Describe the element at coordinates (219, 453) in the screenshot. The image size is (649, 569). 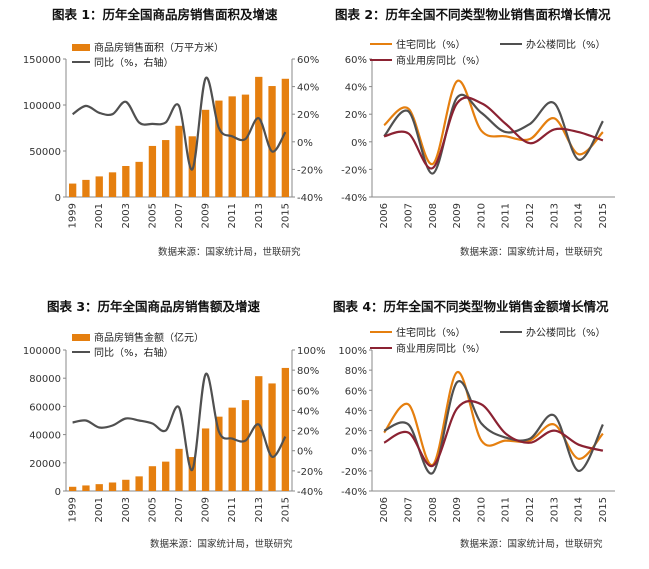
I see `chart-3-bar-2010` at that location.